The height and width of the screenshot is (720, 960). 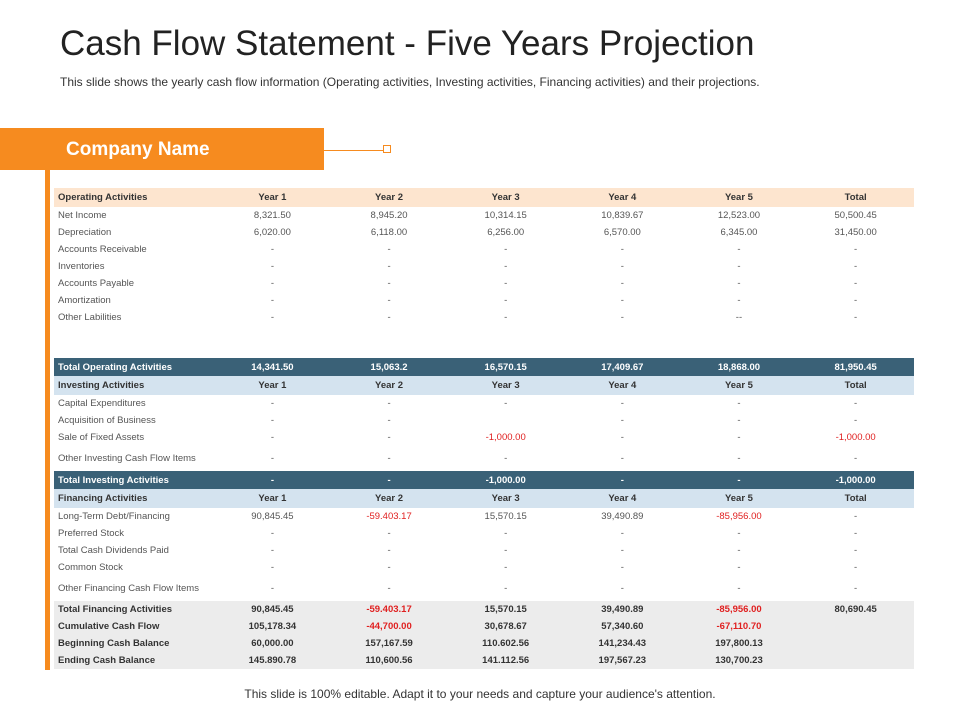 I want to click on value-cell: 12,523.00, so click(x=739, y=215).